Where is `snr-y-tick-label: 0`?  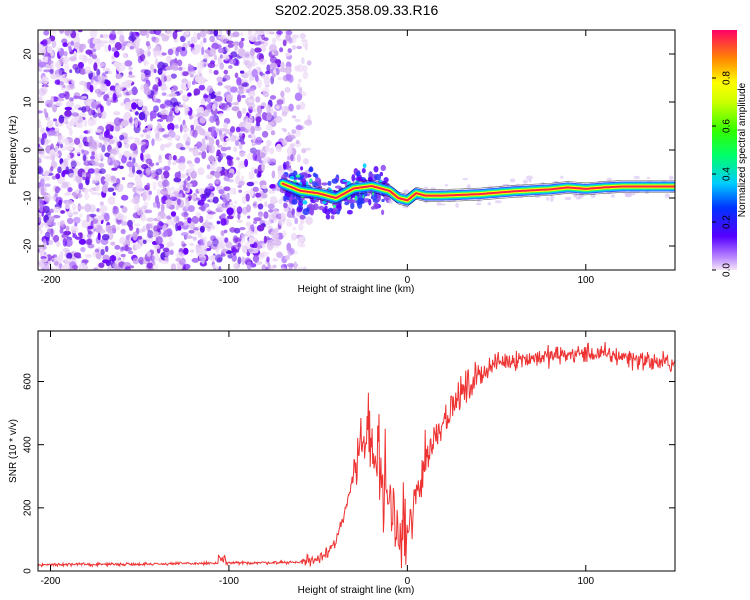 snr-y-tick-label: 0 is located at coordinates (28, 571).